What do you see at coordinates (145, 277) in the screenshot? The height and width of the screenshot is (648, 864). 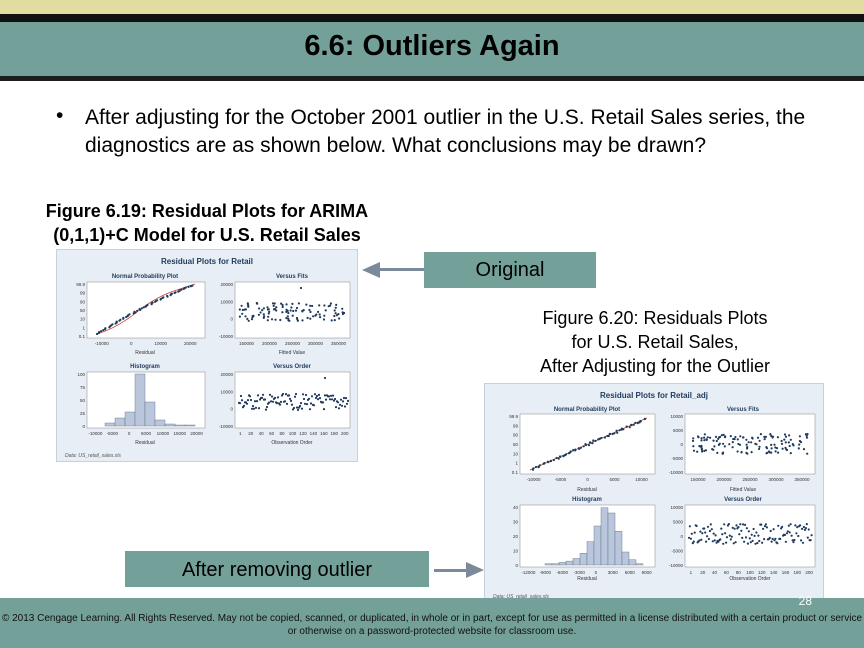 I see `f1-normal-title: Normal Probability Plot` at bounding box center [145, 277].